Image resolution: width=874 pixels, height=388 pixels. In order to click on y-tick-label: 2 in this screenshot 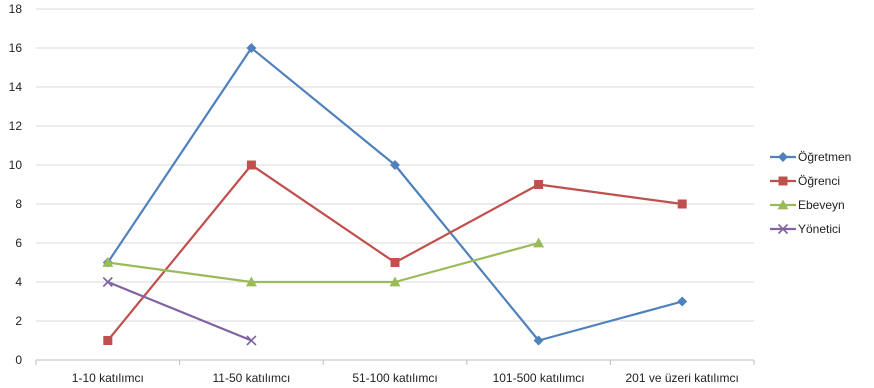, I will do `click(18, 321)`.